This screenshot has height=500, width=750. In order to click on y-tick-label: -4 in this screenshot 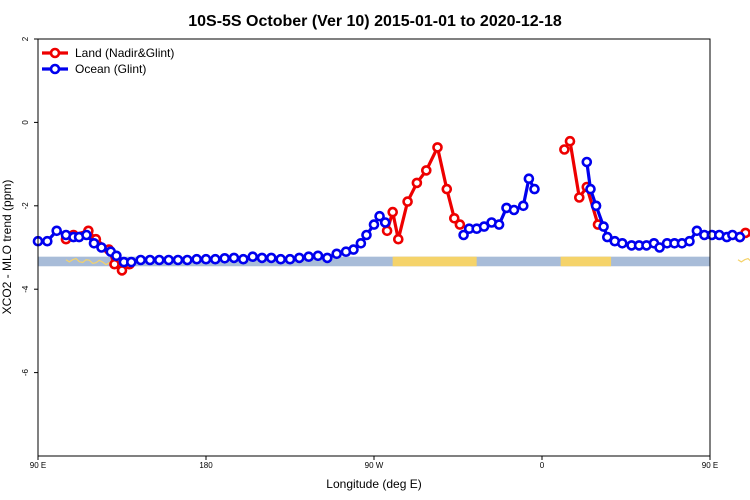, I will do `click(25, 289)`.